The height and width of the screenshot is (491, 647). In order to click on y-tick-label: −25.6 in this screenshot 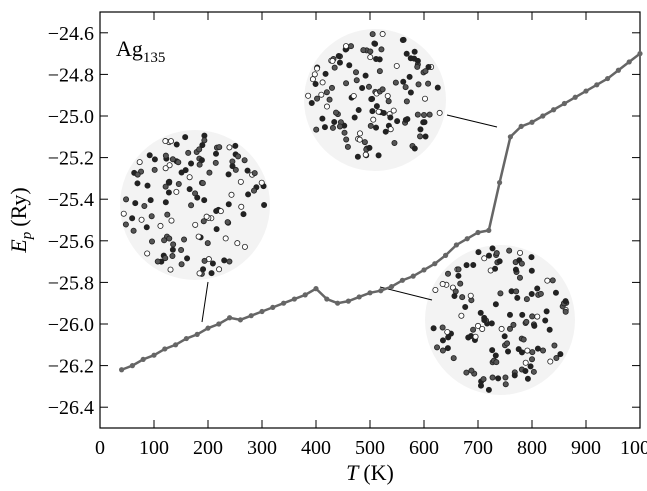, I will do `click(71, 242)`.